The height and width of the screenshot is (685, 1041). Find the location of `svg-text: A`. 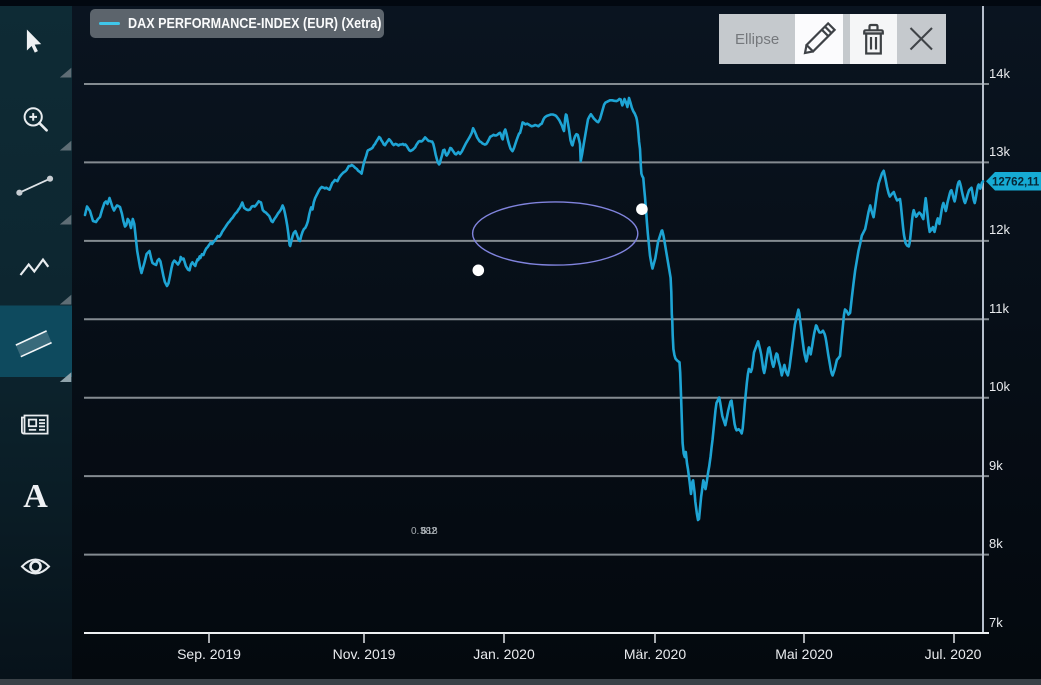

svg-text: A is located at coordinates (35, 496).